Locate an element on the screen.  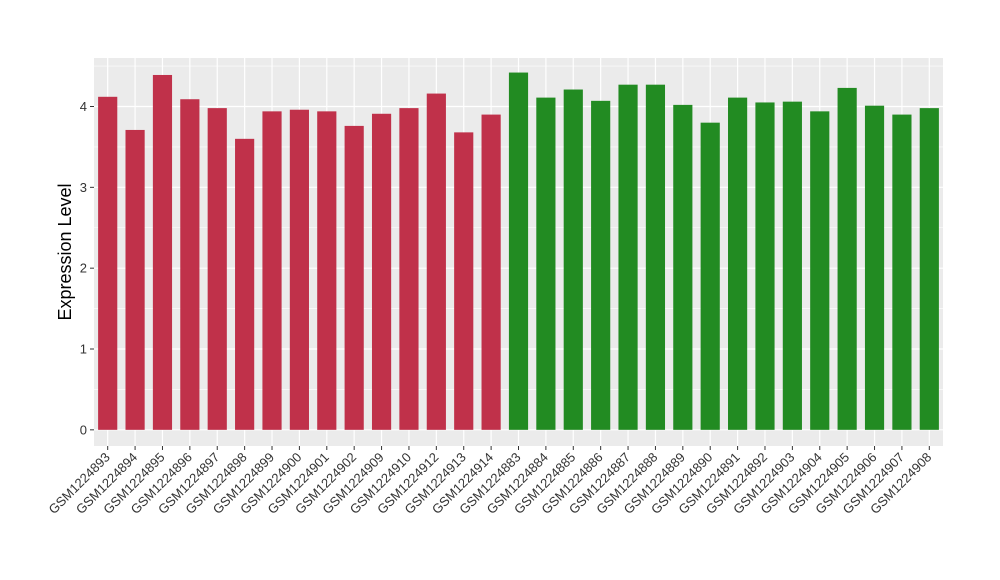
y-tick-label: 2 is located at coordinates (83, 268).